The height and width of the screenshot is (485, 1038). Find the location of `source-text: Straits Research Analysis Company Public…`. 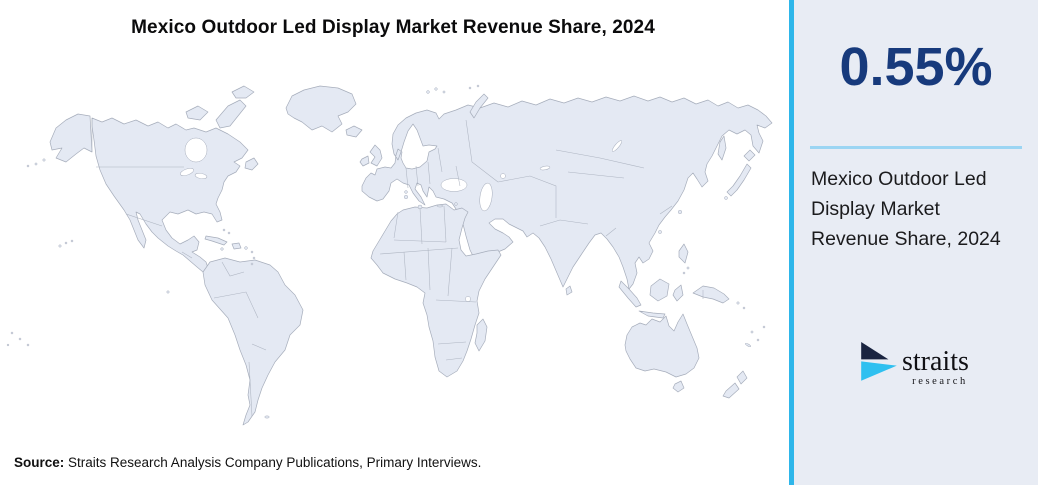

source-text: Straits Research Analysis Company Public… is located at coordinates (273, 462).